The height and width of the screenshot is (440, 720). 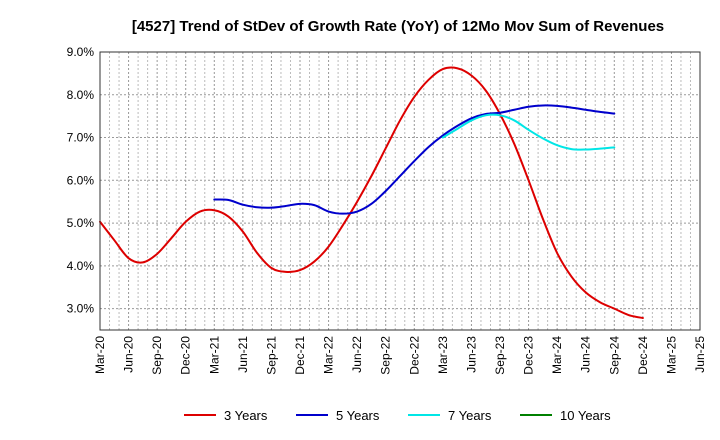 What do you see at coordinates (470, 415) in the screenshot?
I see `legend-label-7-years: 7 Years` at bounding box center [470, 415].